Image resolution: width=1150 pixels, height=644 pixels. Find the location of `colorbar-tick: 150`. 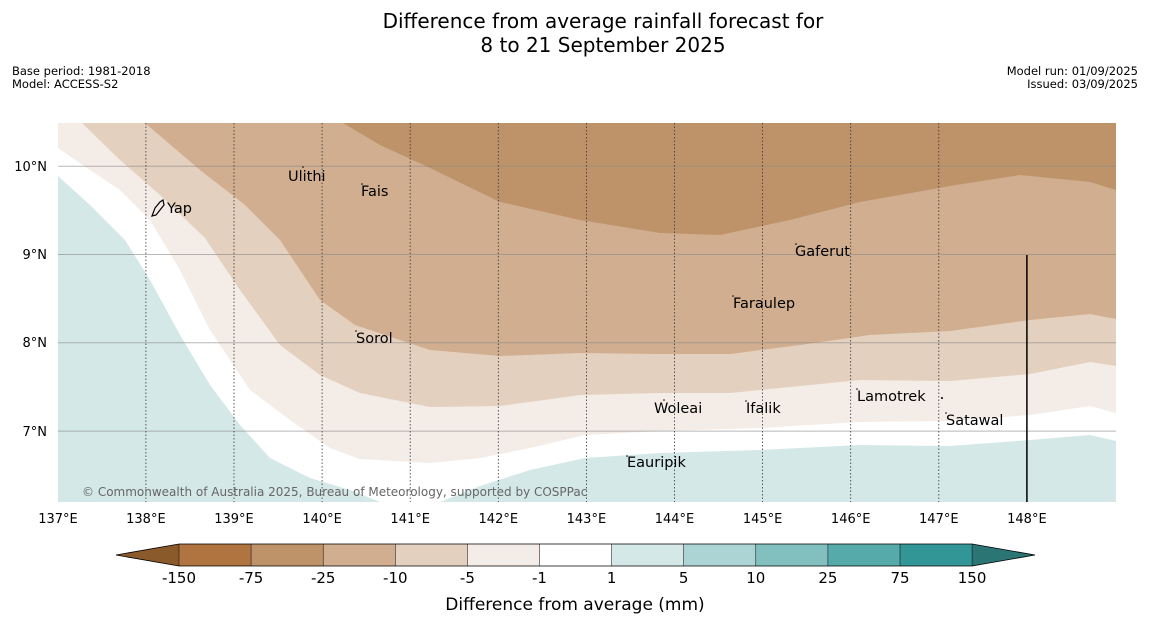

colorbar-tick: 150 is located at coordinates (972, 578).